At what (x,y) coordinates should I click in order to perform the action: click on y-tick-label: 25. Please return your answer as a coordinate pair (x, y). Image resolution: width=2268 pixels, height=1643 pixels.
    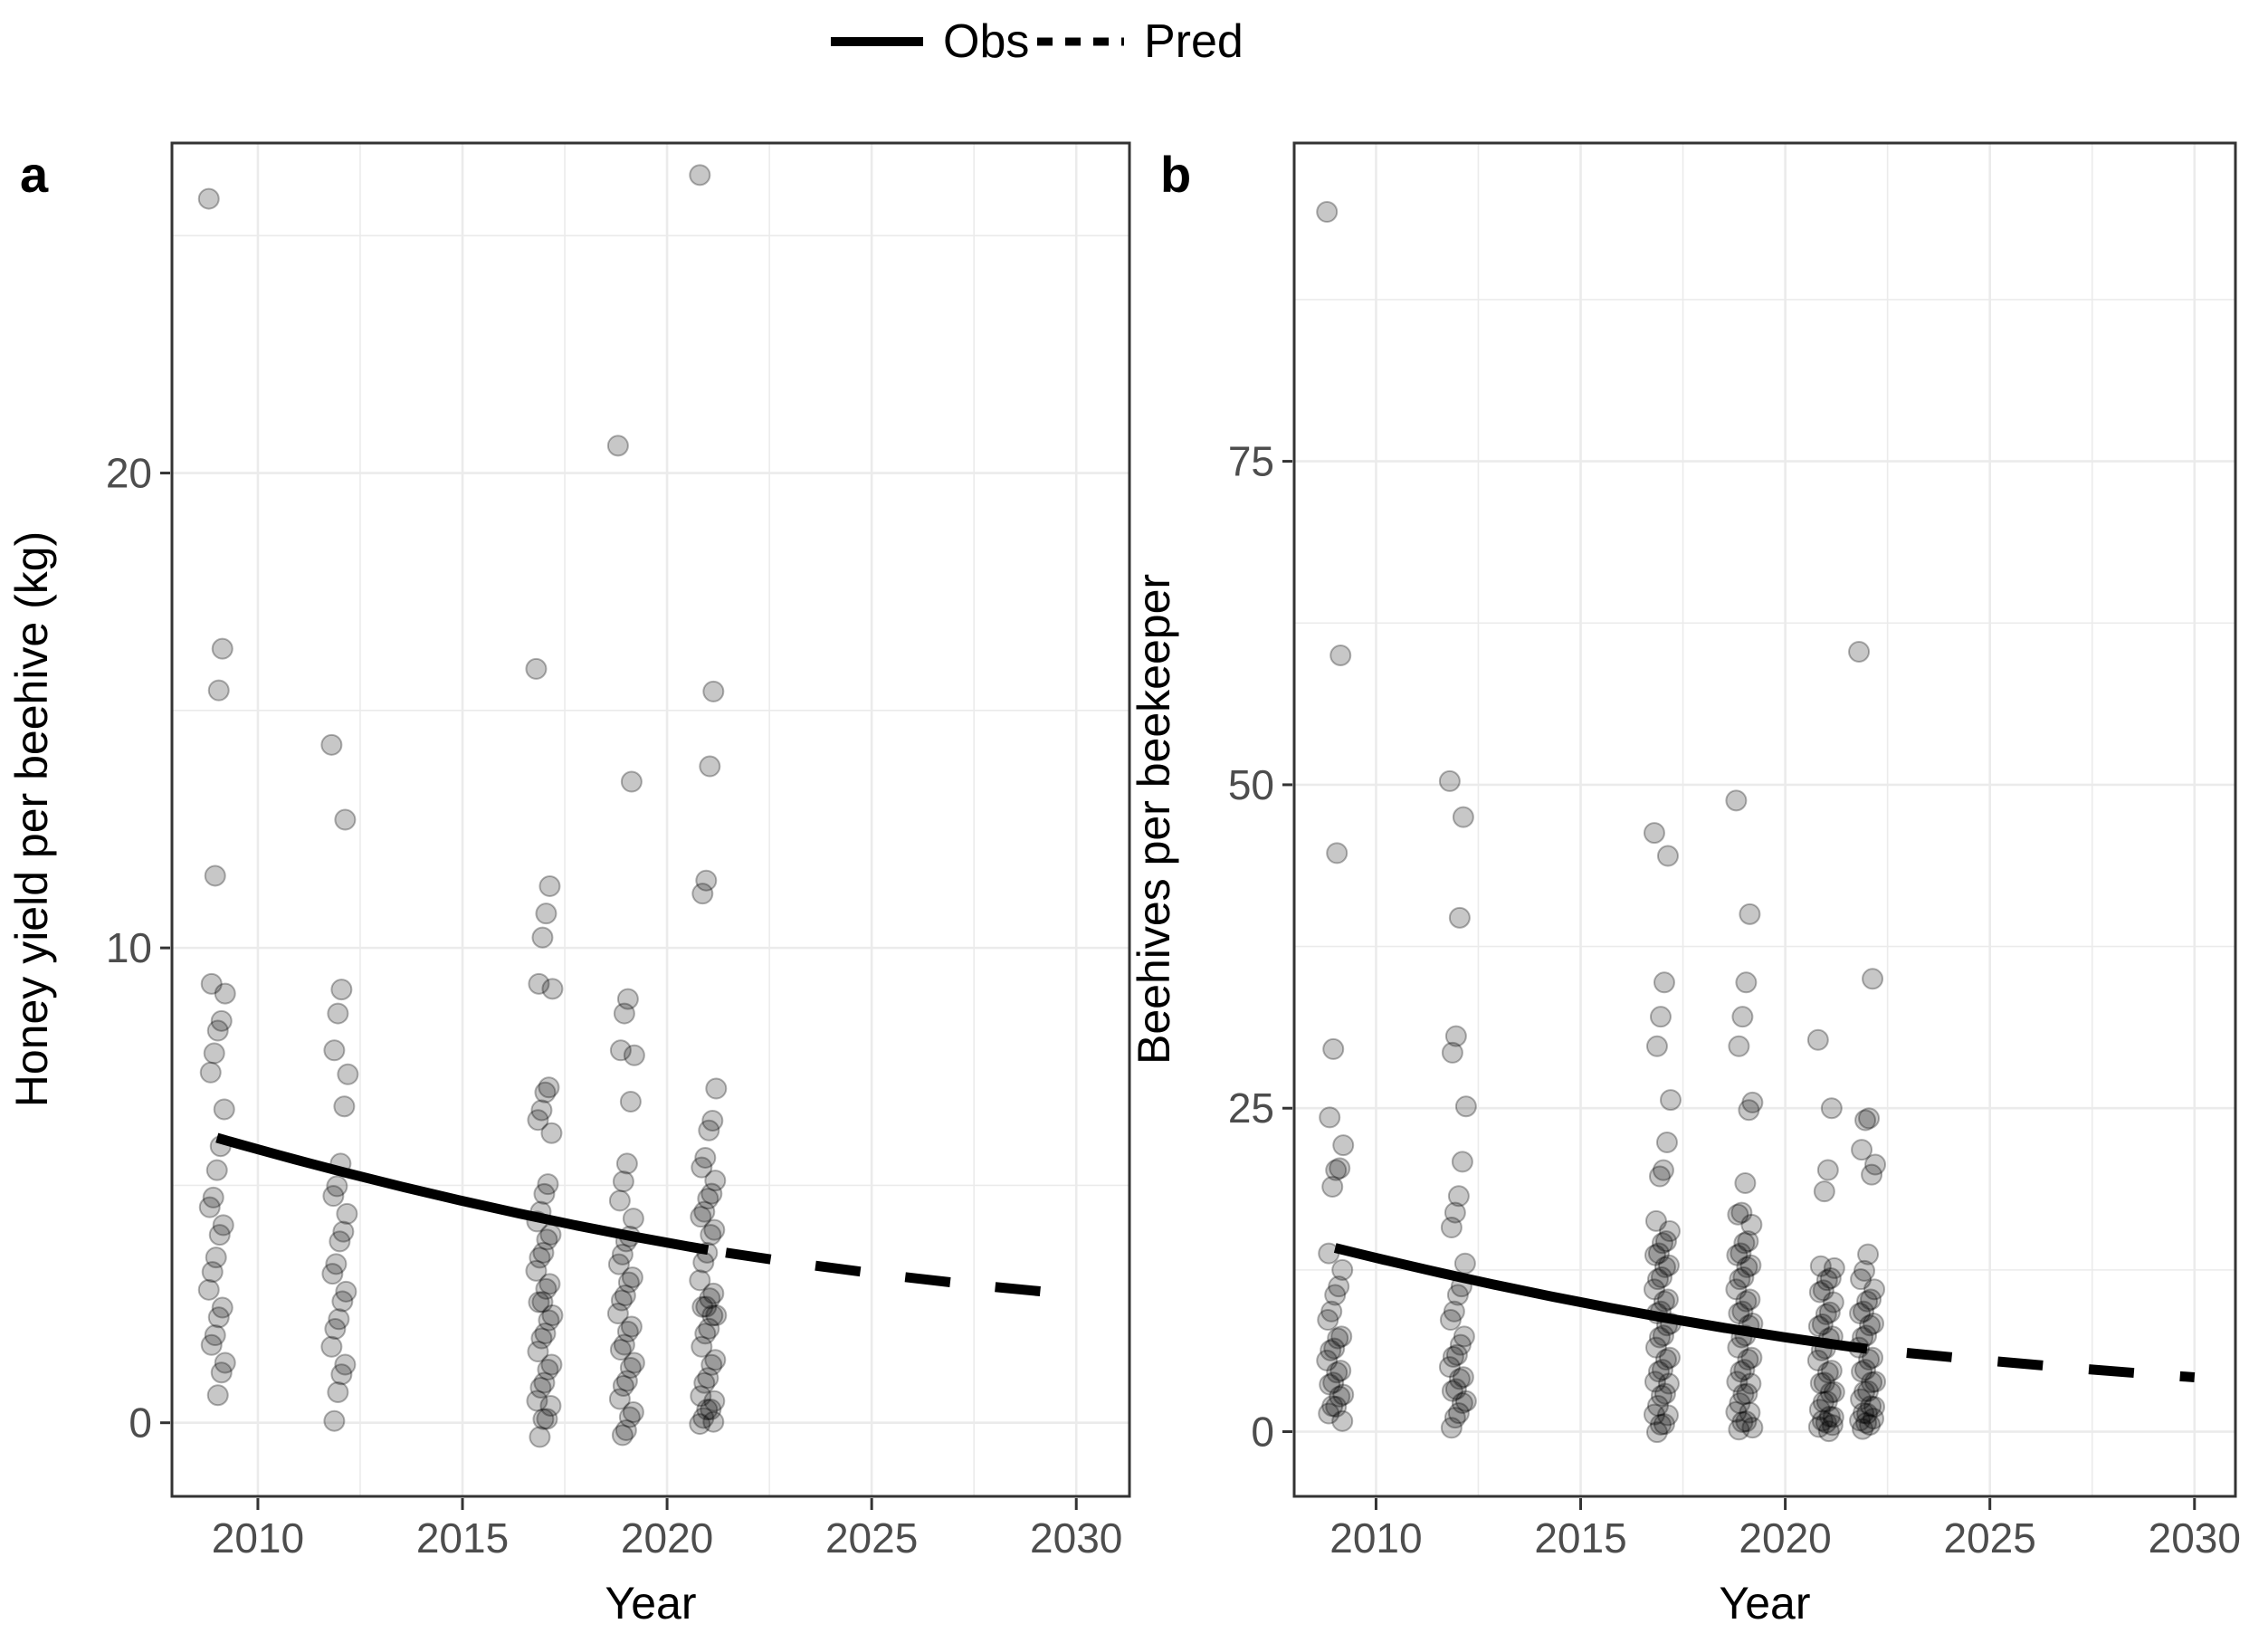
    Looking at the image, I should click on (1251, 1108).